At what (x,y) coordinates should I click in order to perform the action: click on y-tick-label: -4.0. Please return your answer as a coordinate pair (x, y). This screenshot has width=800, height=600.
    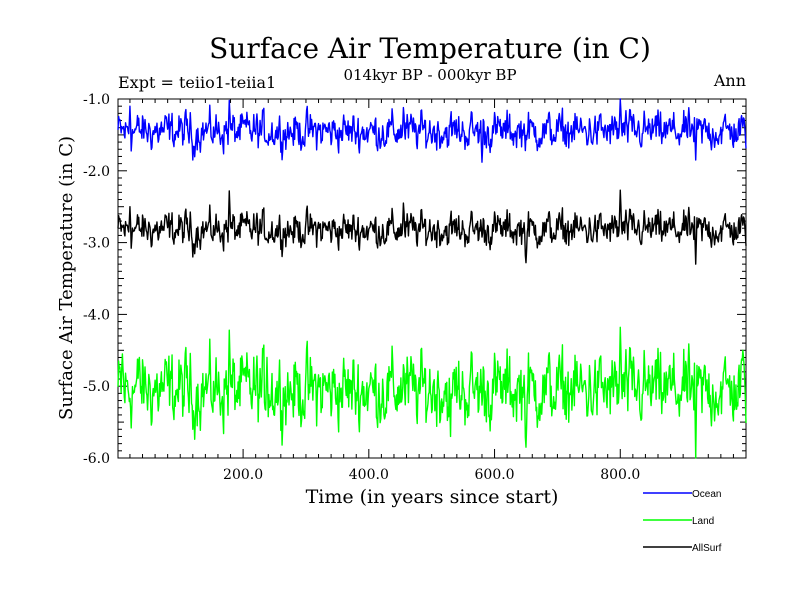
    Looking at the image, I should click on (96, 315).